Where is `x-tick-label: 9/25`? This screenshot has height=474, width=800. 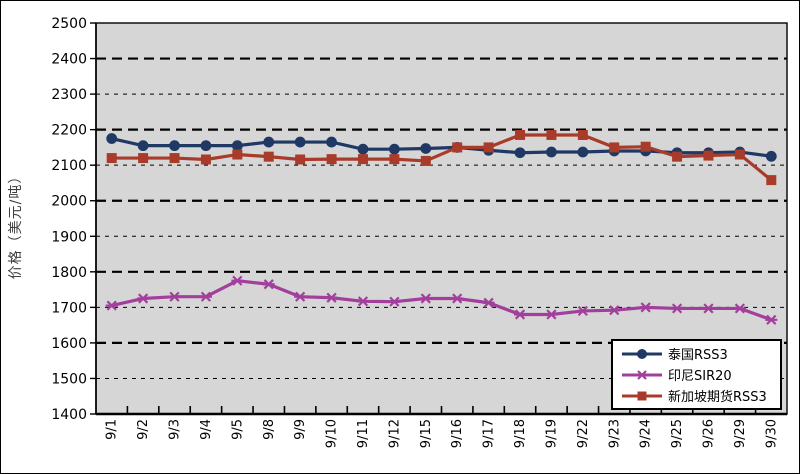
x-tick-label: 9/25 is located at coordinates (677, 433).